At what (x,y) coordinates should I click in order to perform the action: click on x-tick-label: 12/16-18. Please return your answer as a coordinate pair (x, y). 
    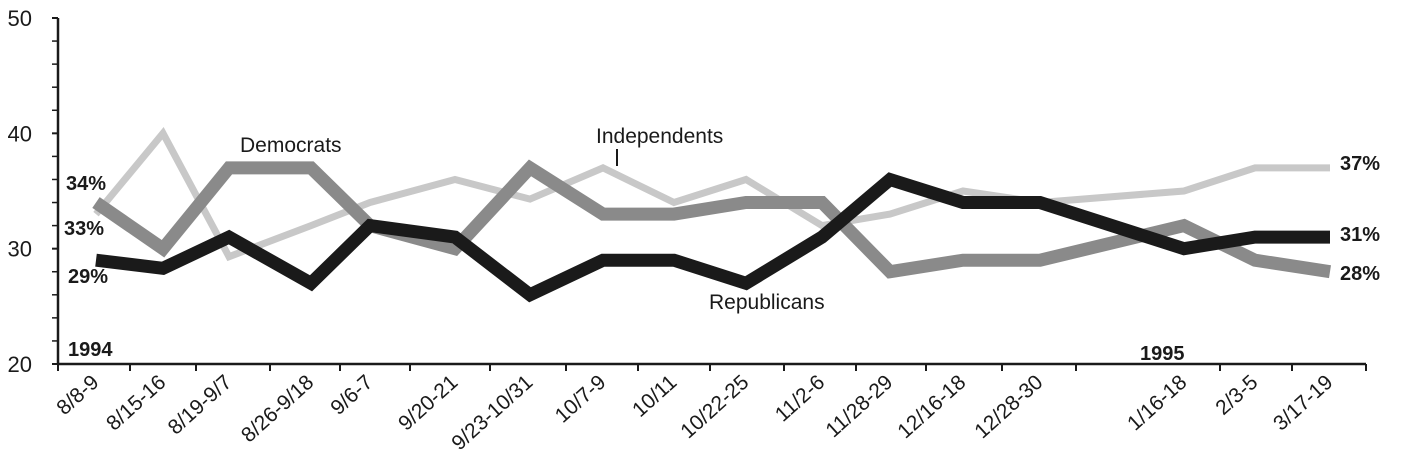
    Looking at the image, I should click on (931, 407).